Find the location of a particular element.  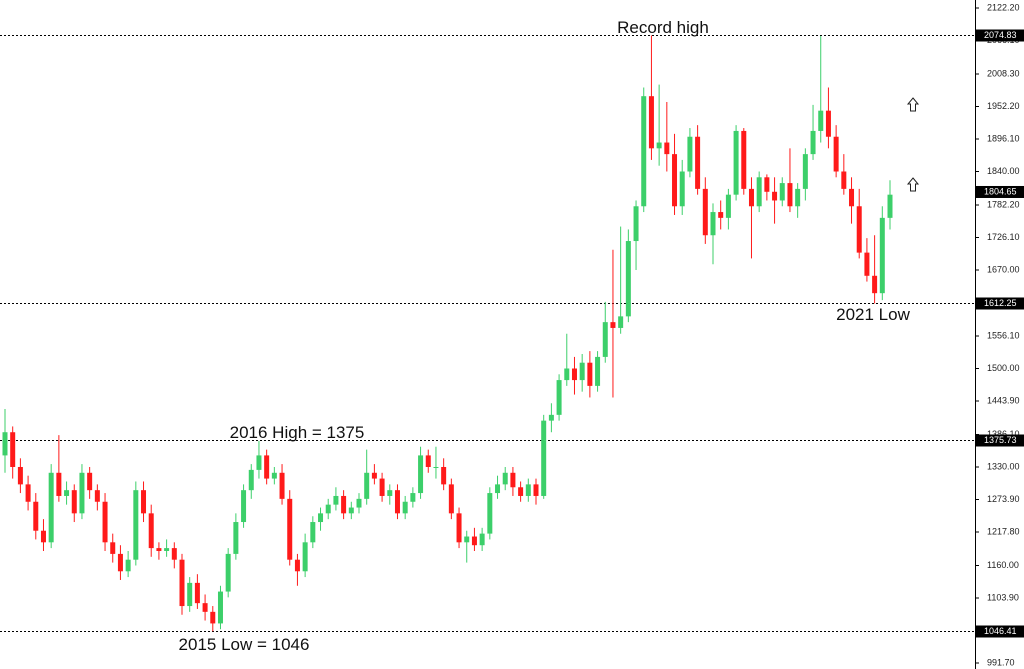

y-tick-label: 1500.00 is located at coordinates (1003, 368).